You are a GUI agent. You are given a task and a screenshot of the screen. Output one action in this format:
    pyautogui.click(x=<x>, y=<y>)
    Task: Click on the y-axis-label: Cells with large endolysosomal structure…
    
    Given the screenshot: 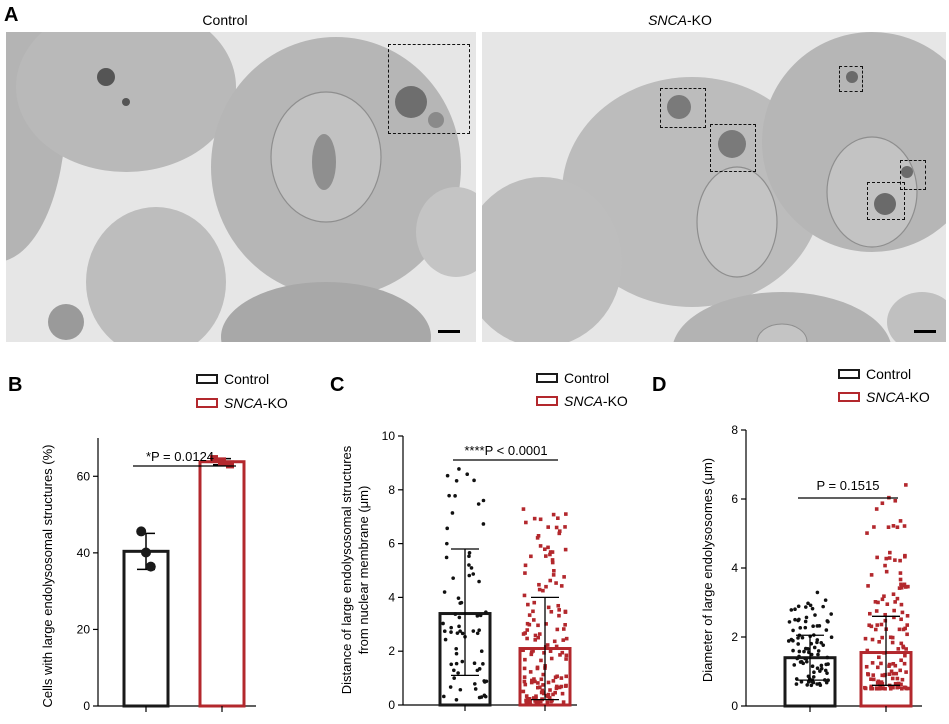 What is the action you would take?
    pyautogui.click(x=47, y=576)
    